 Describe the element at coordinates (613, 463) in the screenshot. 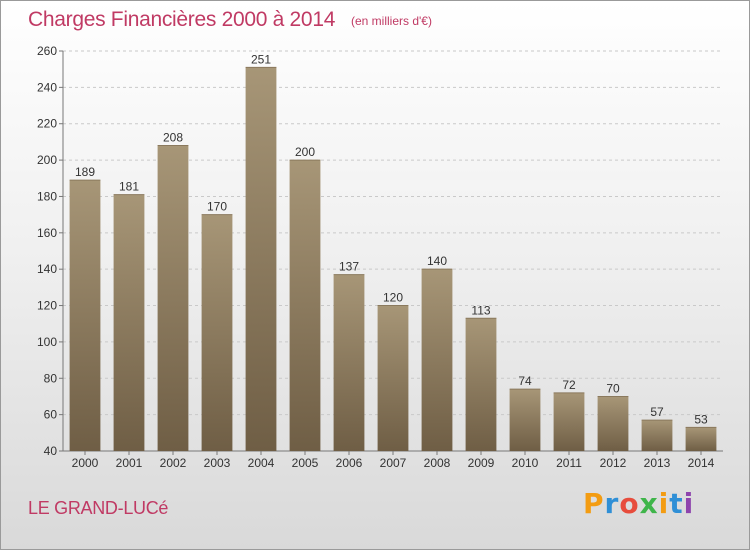

I see `x-tick-label: 2012` at that location.